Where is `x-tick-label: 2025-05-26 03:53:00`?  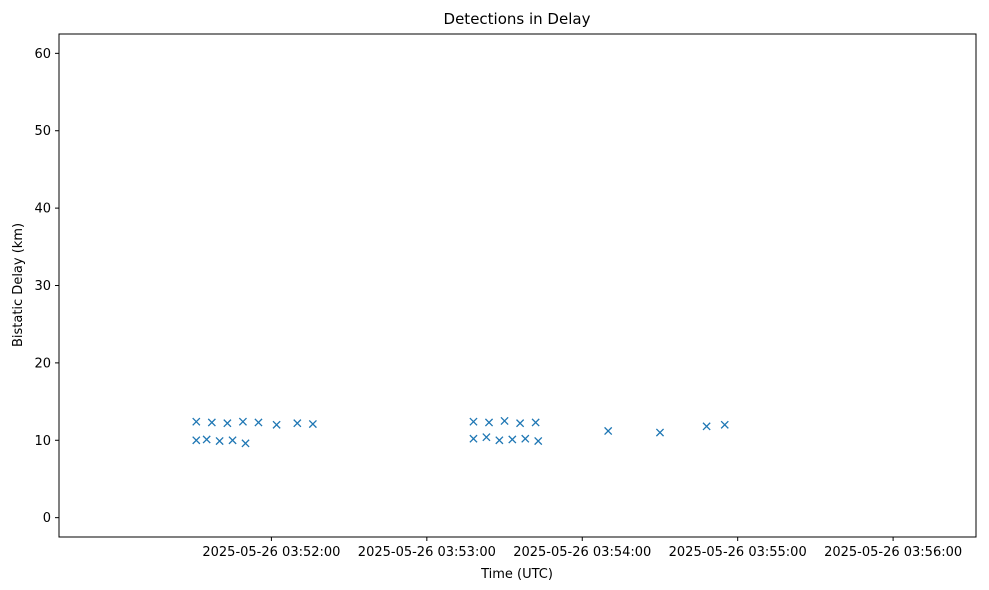 x-tick-label: 2025-05-26 03:53:00 is located at coordinates (427, 552).